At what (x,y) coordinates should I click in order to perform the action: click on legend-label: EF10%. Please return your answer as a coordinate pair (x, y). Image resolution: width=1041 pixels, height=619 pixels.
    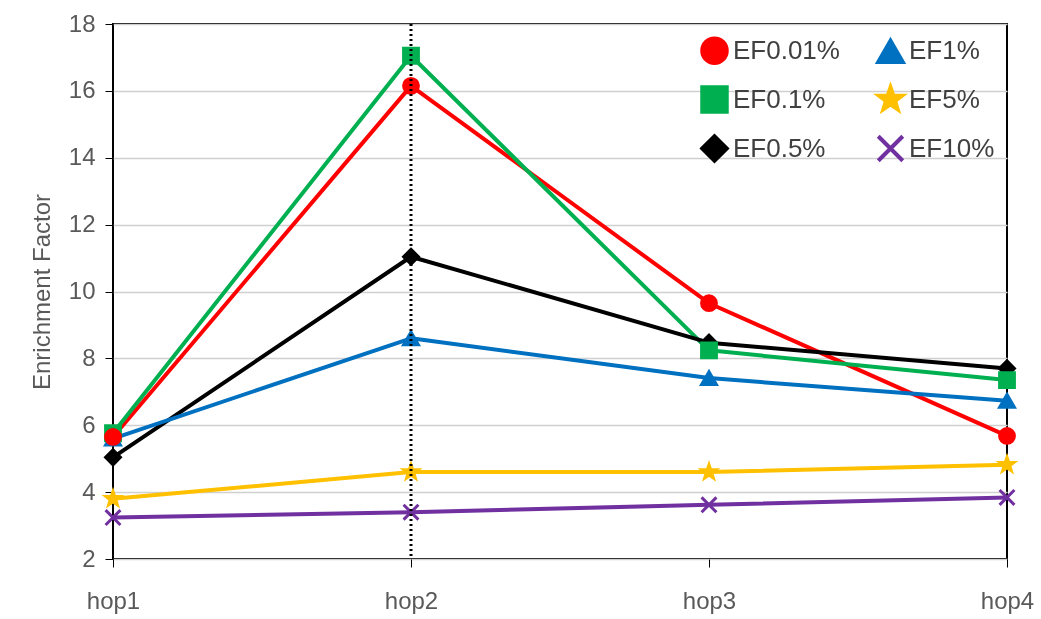
    Looking at the image, I should click on (952, 147).